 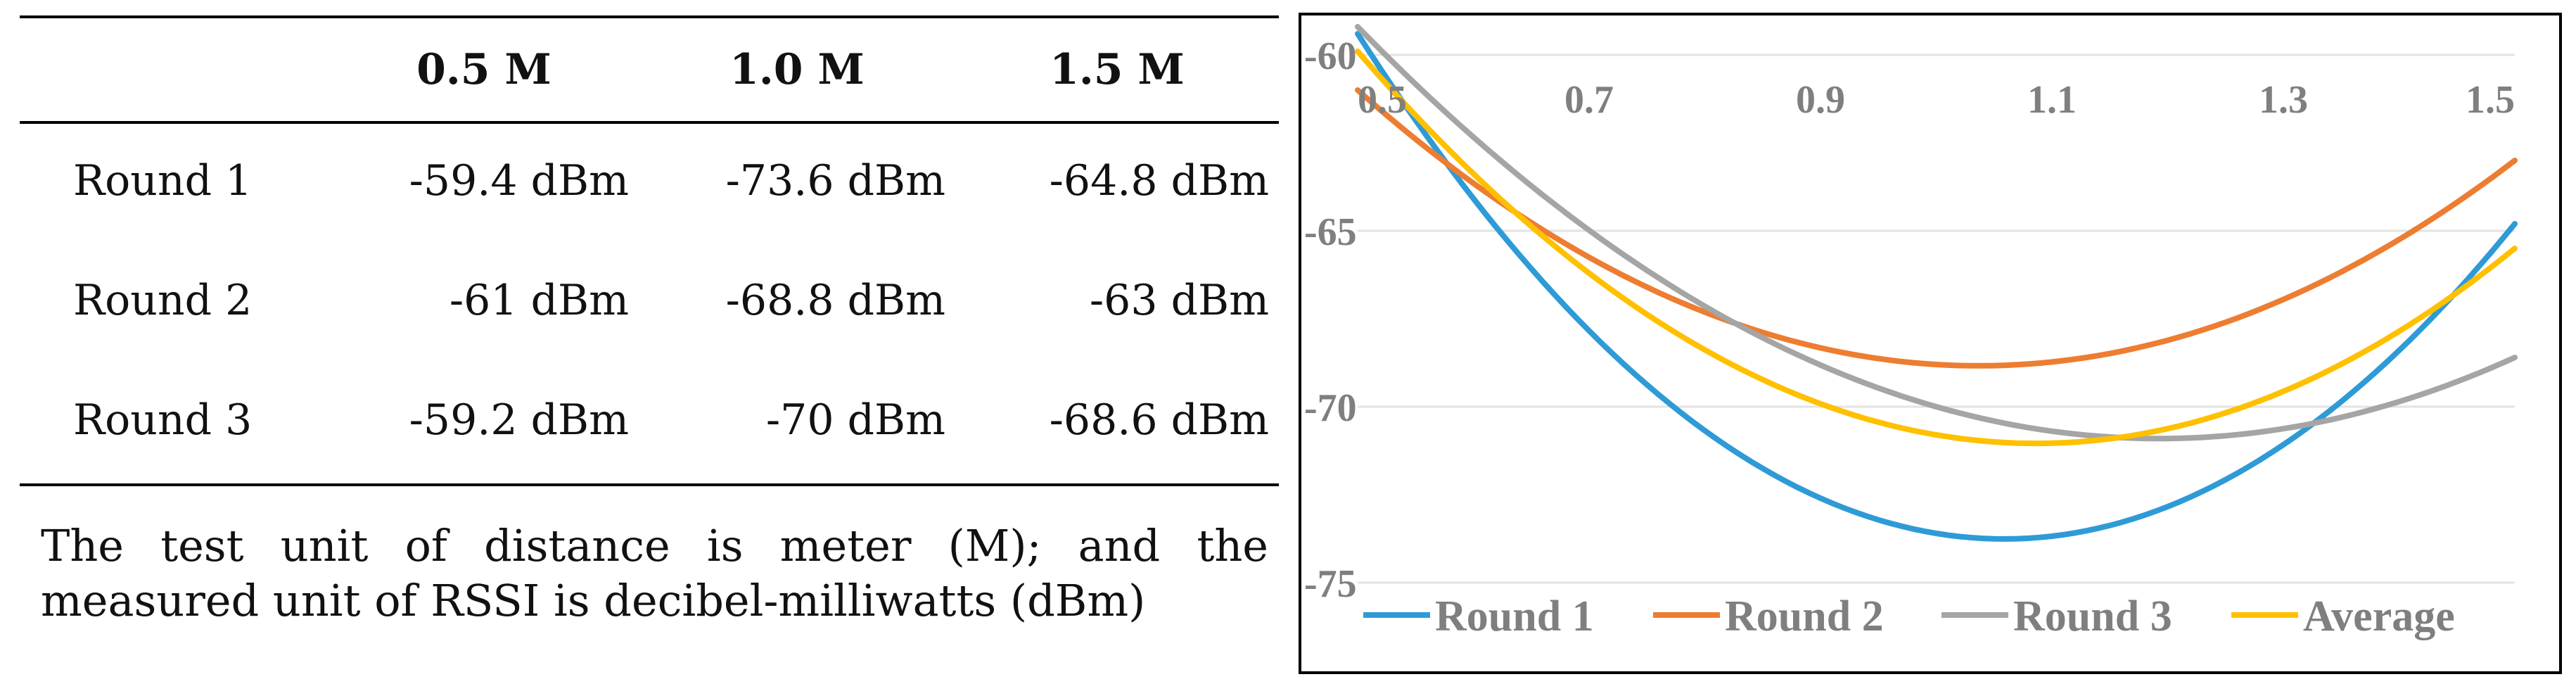 I want to click on x-tick-label: 0.9, so click(x=1820, y=100).